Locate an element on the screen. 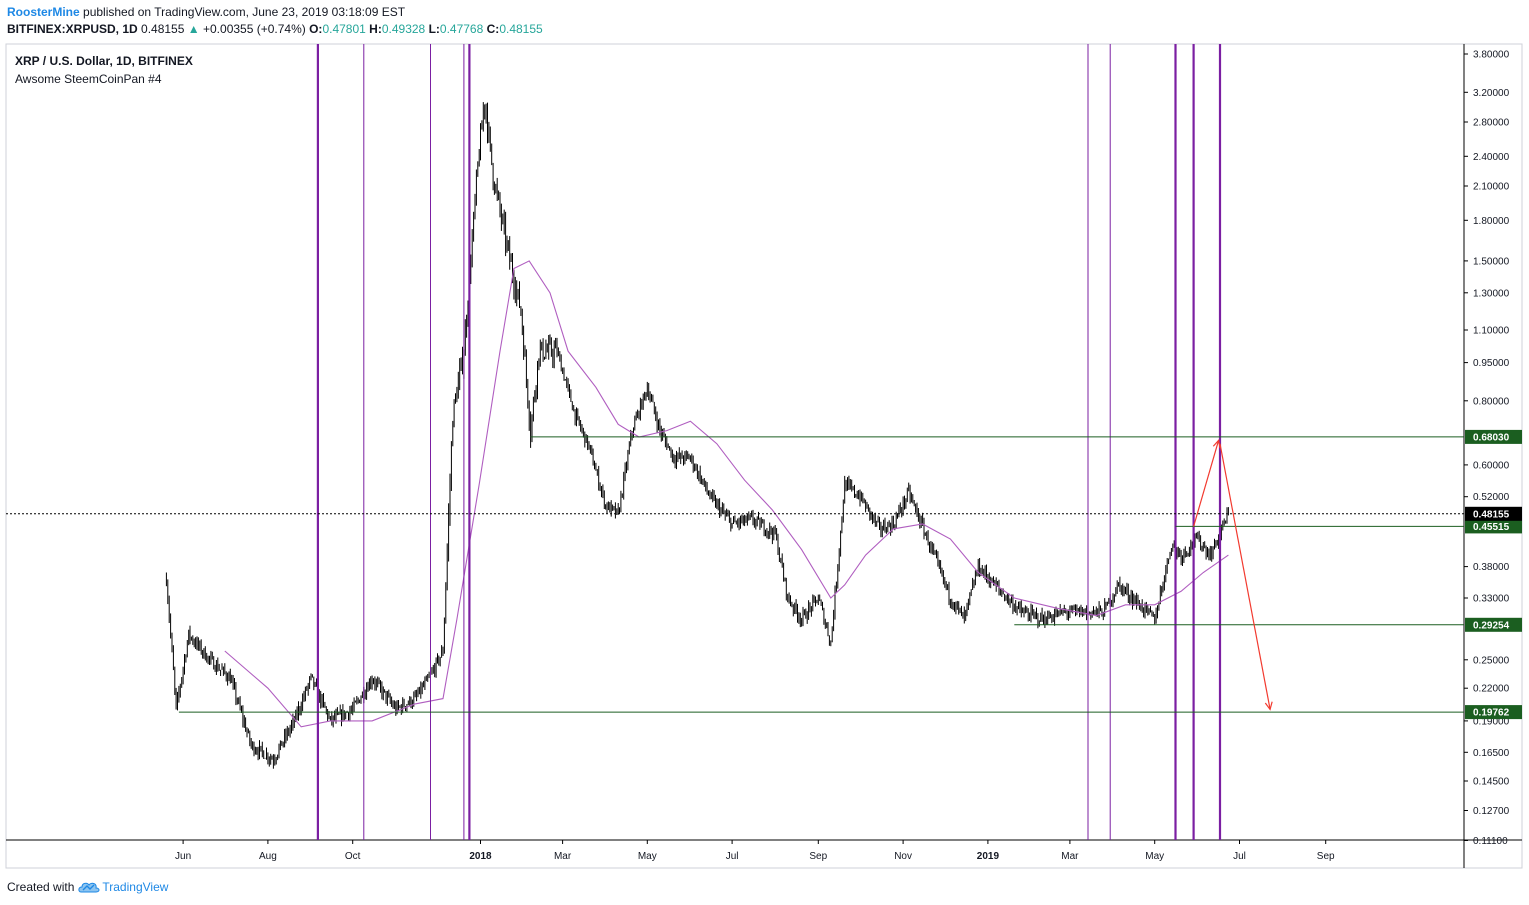 The height and width of the screenshot is (905, 1529). y-tick-label: 0.25000 is located at coordinates (1491, 660).